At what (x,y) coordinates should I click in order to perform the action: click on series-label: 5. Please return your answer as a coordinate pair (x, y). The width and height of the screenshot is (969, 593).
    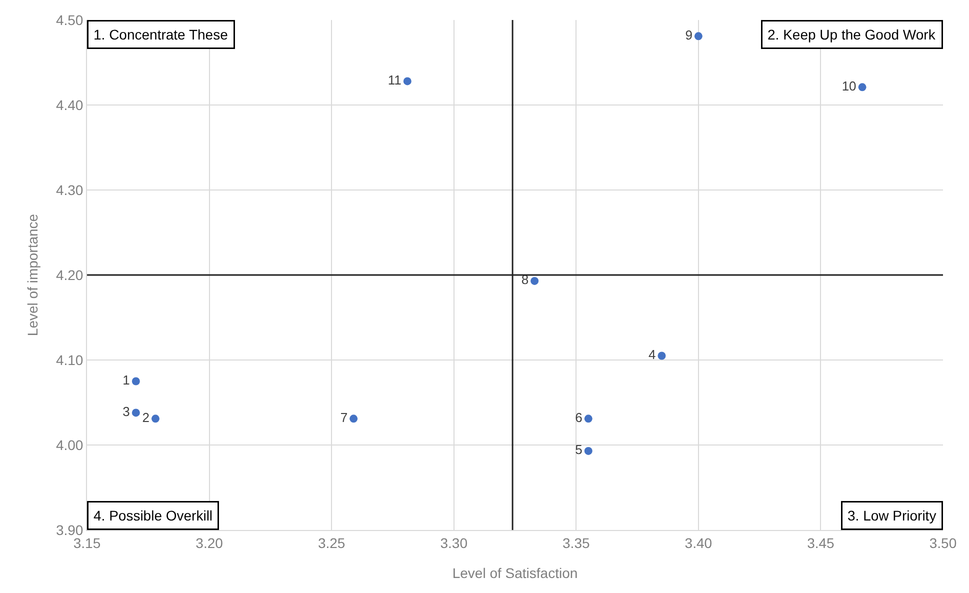
    Looking at the image, I should click on (578, 450).